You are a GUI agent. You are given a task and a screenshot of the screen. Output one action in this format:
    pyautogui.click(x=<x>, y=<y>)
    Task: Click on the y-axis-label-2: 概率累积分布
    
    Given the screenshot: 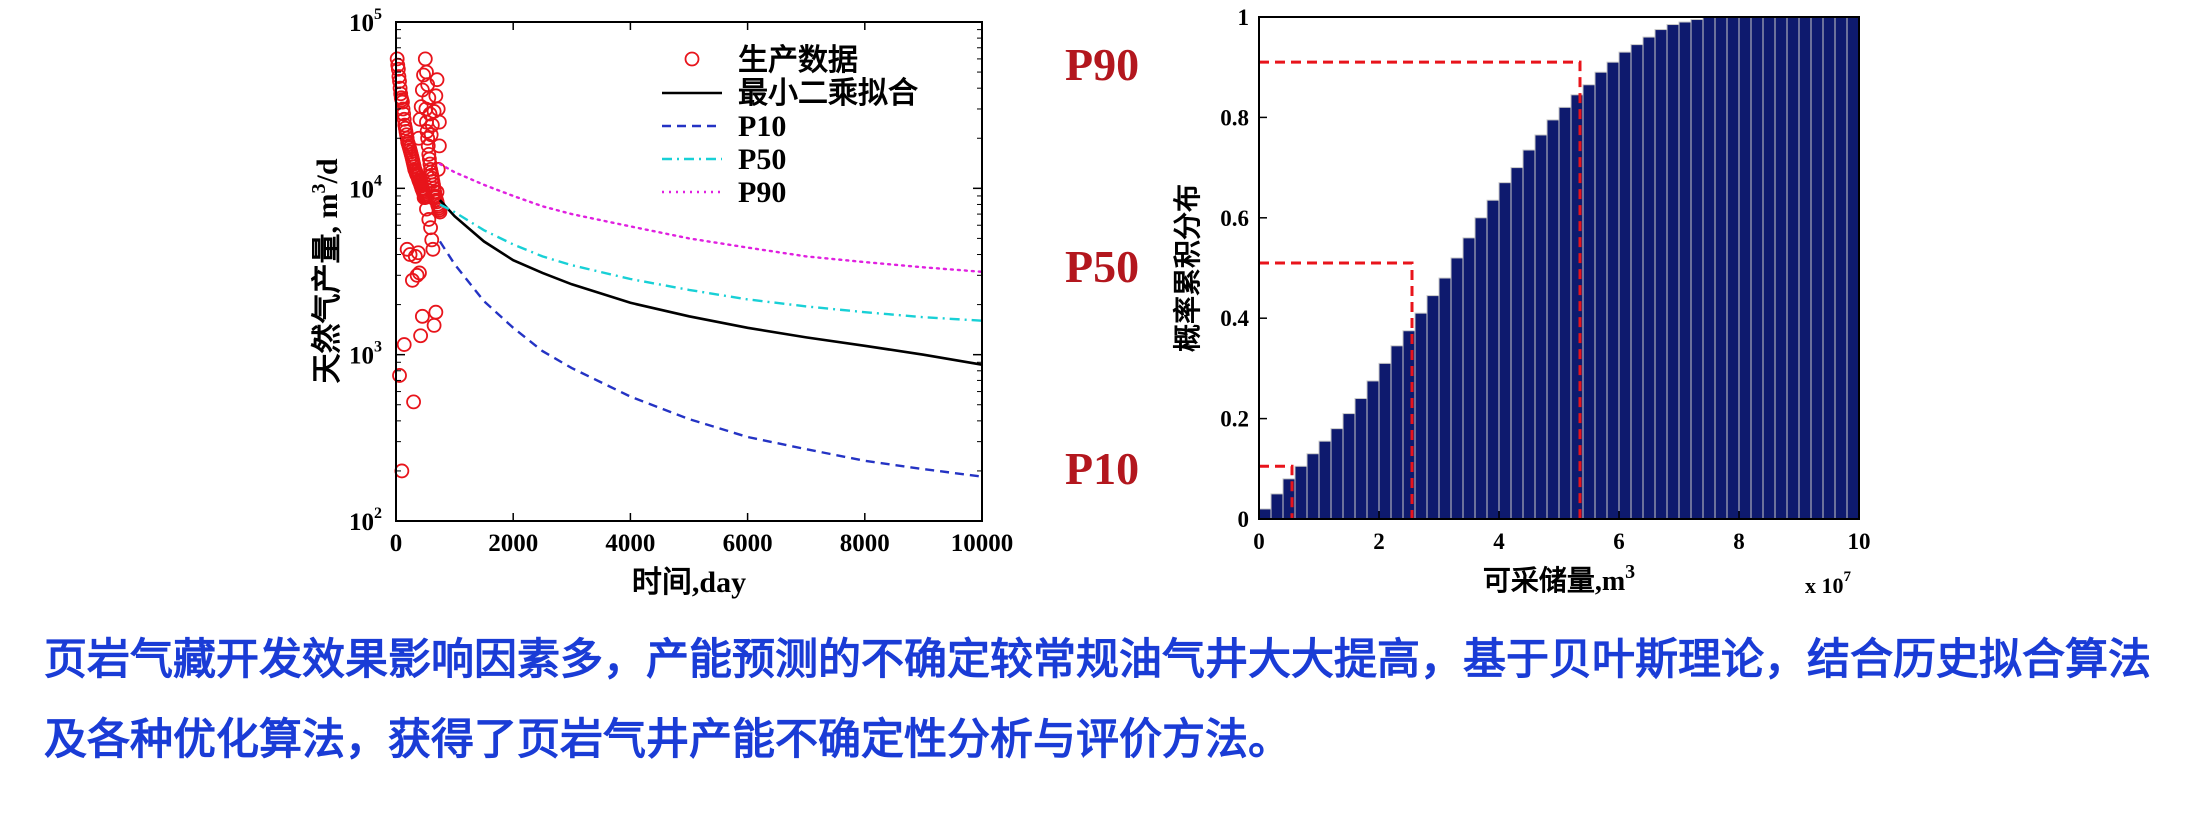 What is the action you would take?
    pyautogui.click(x=1187, y=268)
    